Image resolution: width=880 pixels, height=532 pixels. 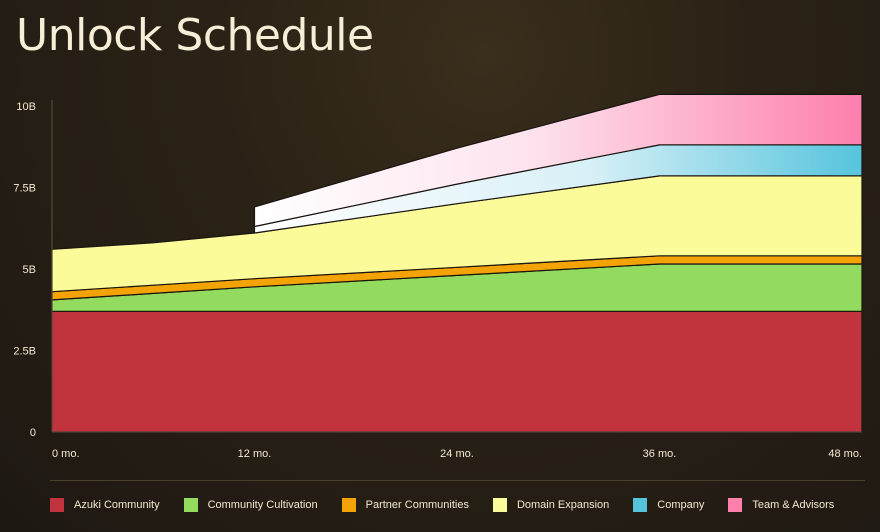 I want to click on x-tick-label: 36 mo., so click(x=660, y=454).